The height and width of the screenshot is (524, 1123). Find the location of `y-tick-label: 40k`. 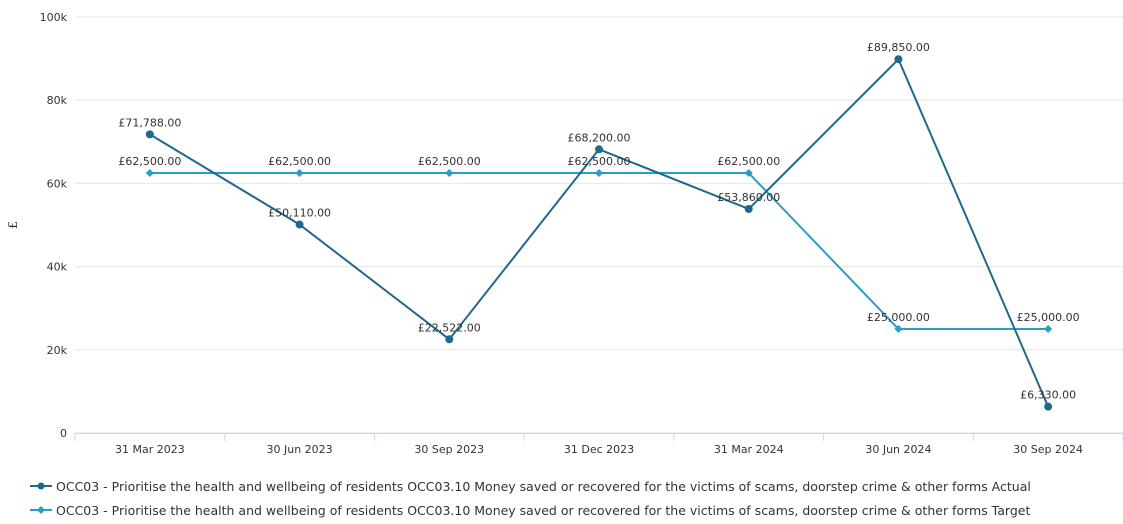

y-tick-label: 40k is located at coordinates (57, 267).